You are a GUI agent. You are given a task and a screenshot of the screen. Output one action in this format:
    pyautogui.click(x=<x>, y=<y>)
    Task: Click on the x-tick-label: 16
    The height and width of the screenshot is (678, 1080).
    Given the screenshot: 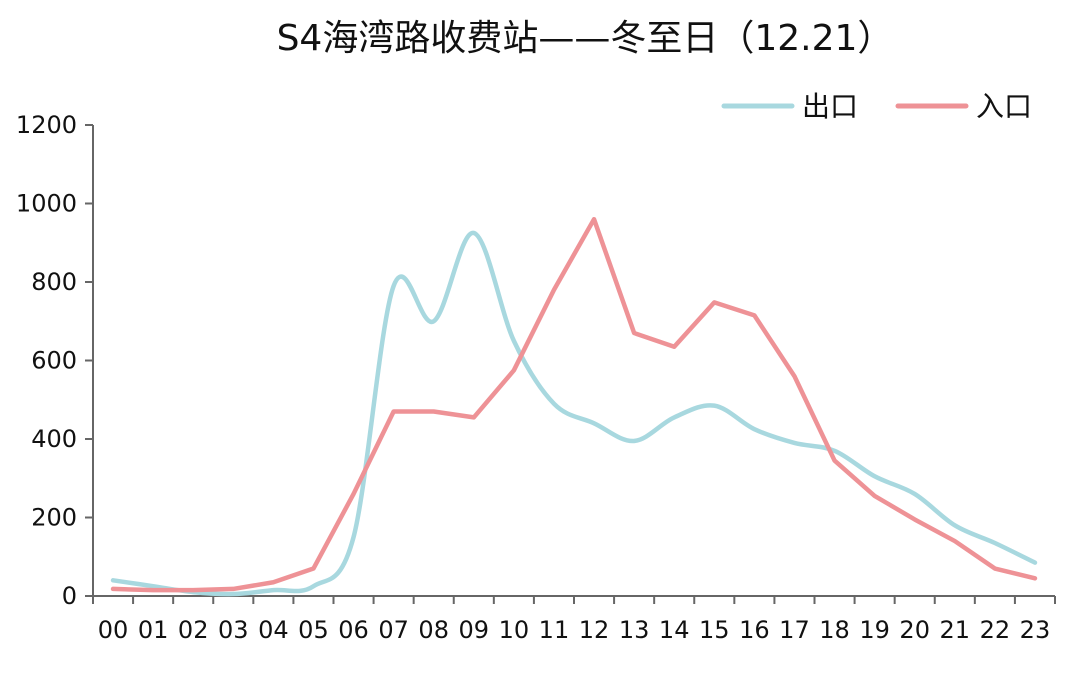 What is the action you would take?
    pyautogui.click(x=754, y=630)
    